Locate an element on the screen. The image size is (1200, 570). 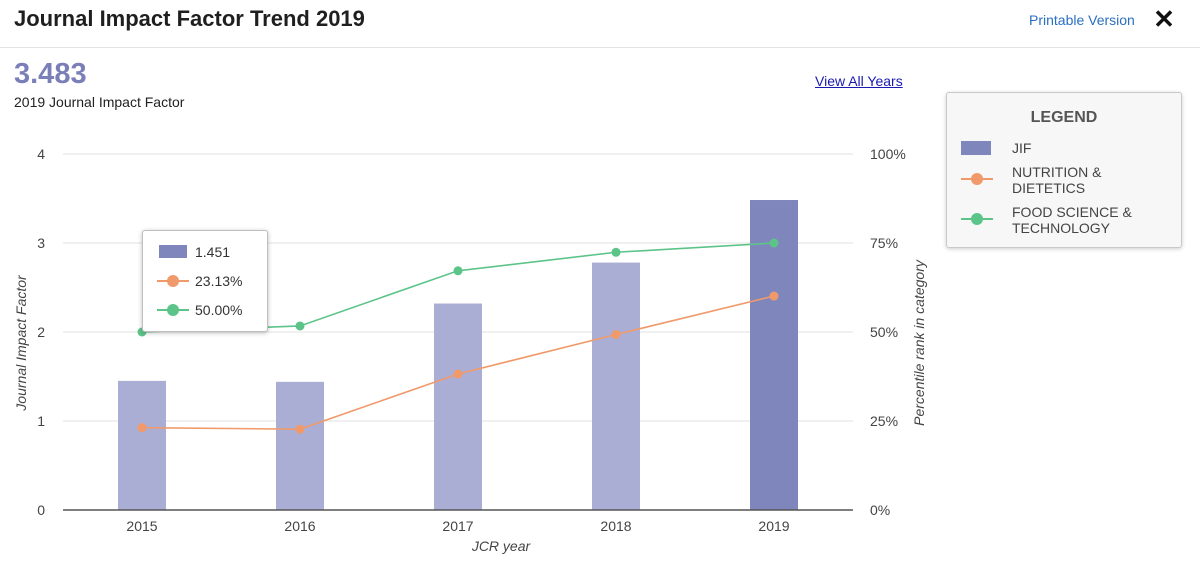
legend-item-nutrition: NUTRITION & DIETETICS is located at coordinates (1066, 181).